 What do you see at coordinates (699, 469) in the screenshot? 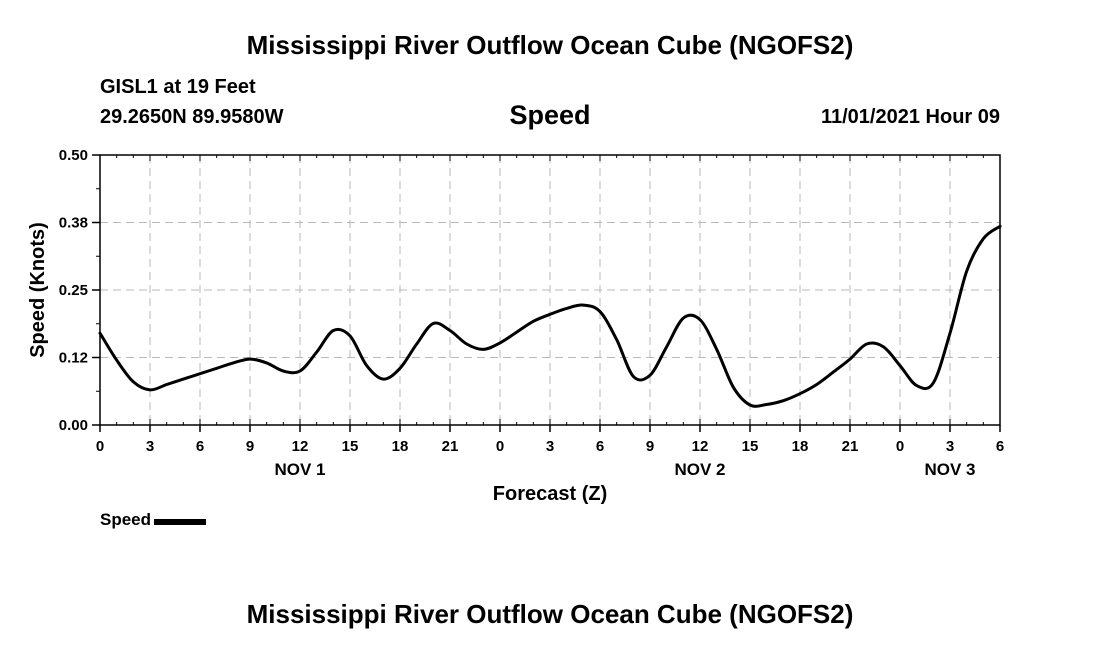
I see `day-label: NOV 2` at bounding box center [699, 469].